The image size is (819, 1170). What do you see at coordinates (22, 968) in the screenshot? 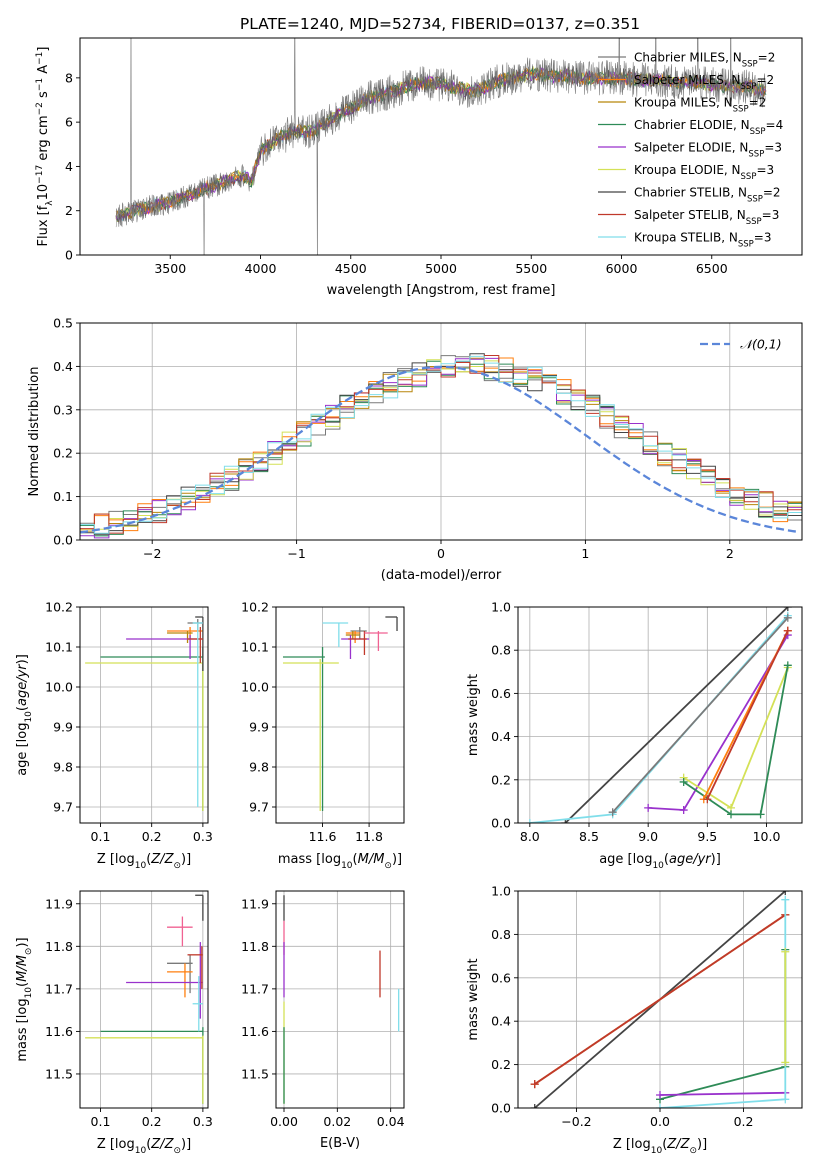
I see `mass_vs_Z-ylabel-part: M/M` at bounding box center [22, 968].